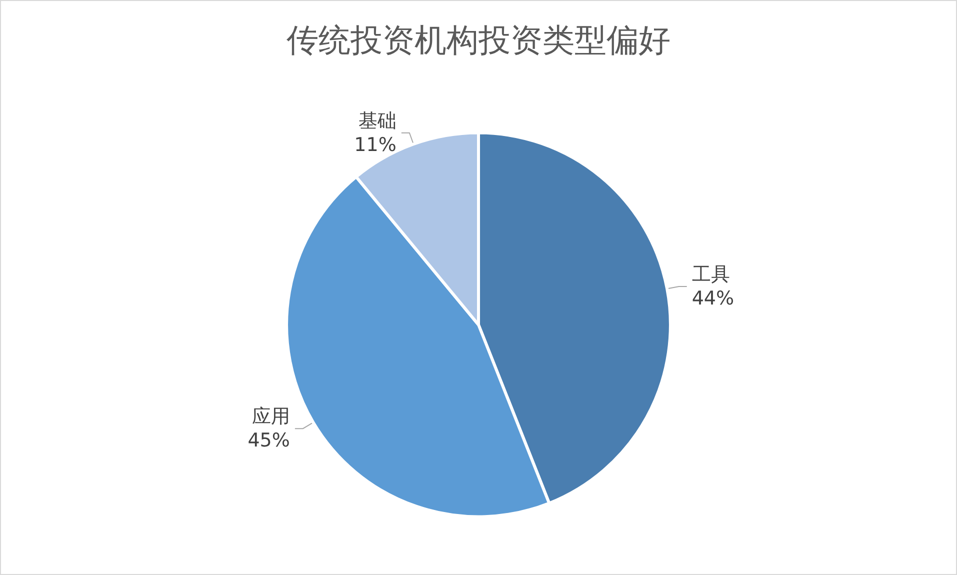 This screenshot has height=575, width=957. I want to click on slice-label: 工具, so click(711, 275).